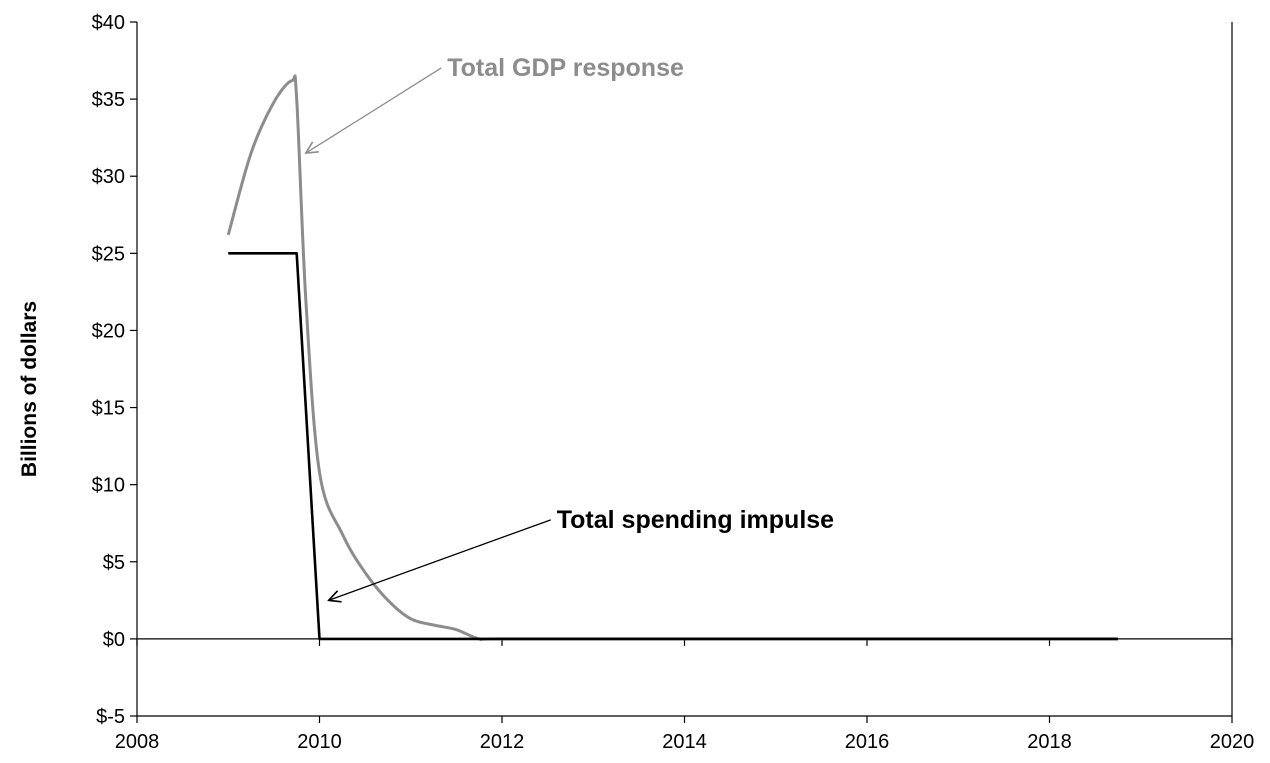 This screenshot has width=1270, height=763. Describe the element at coordinates (685, 695) in the screenshot. I see `x-axis-ticks: 2008 2010 2012 2014 2016 2018 2020` at that location.